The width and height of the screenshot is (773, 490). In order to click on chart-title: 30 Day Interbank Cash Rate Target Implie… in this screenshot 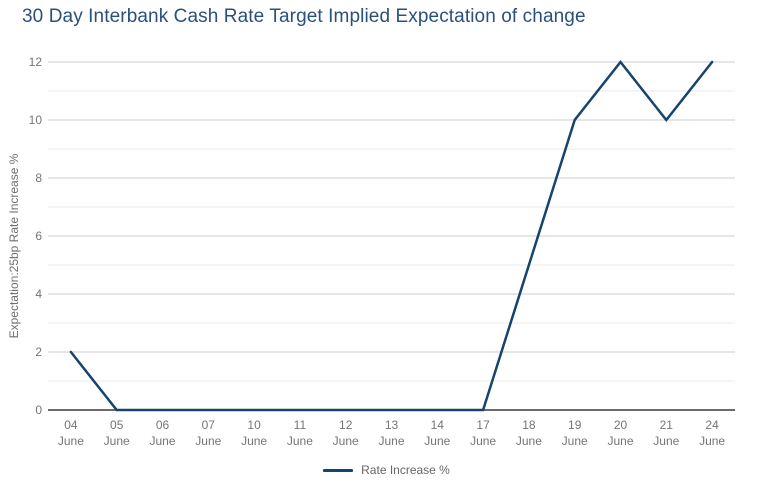, I will do `click(304, 16)`.